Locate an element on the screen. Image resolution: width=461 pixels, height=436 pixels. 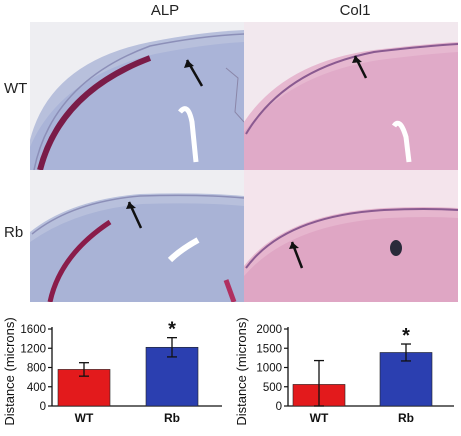
chart-0-ylabel: Distance (microns) is located at coordinates (9, 371).